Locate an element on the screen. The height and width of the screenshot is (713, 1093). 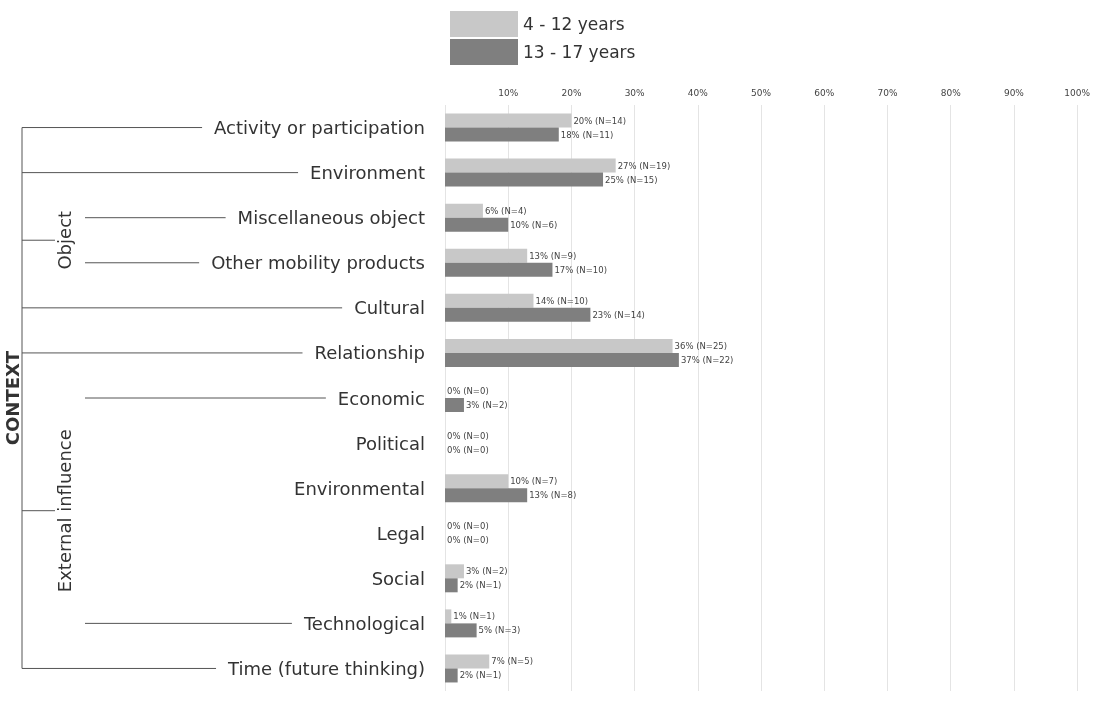
y-tick-label: Miscellaneous object is located at coordinates (331, 218).